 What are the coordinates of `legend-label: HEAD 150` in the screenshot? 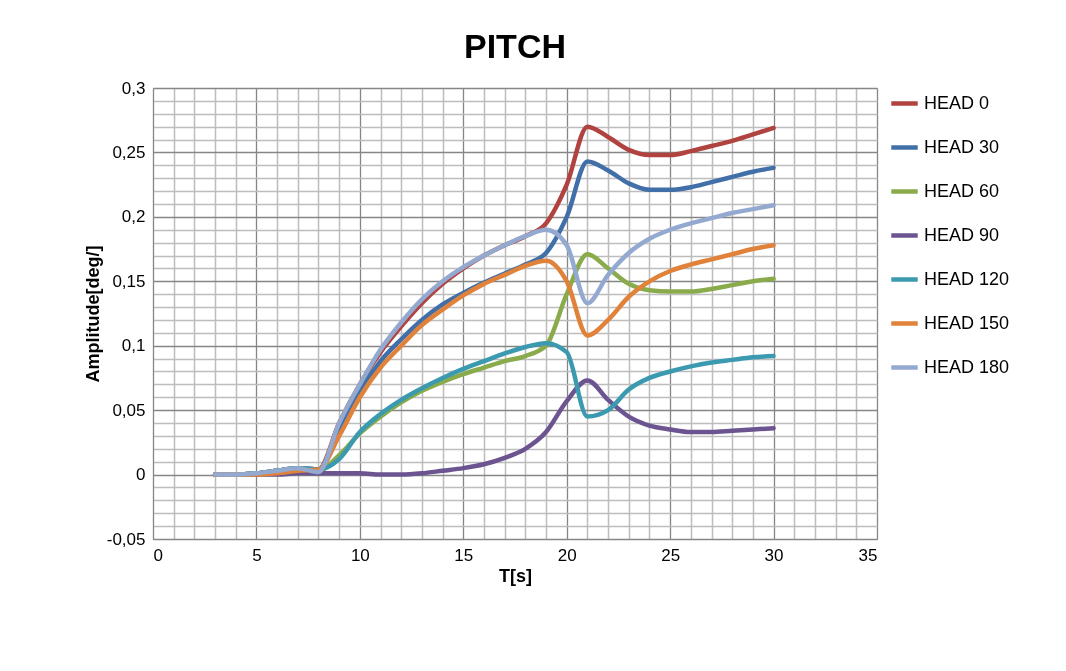 It's located at (967, 322).